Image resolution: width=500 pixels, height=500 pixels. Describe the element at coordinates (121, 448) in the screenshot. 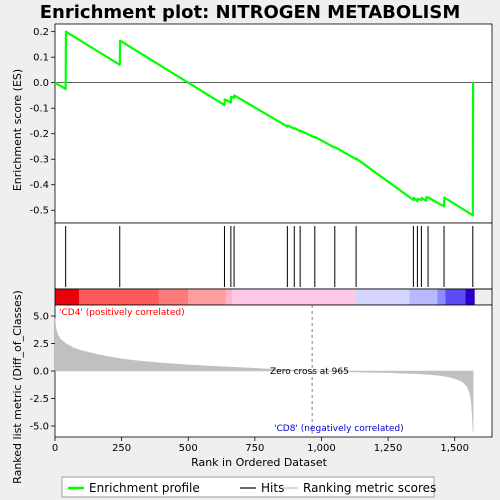

I see `ranking-xtick-label: 250` at that location.